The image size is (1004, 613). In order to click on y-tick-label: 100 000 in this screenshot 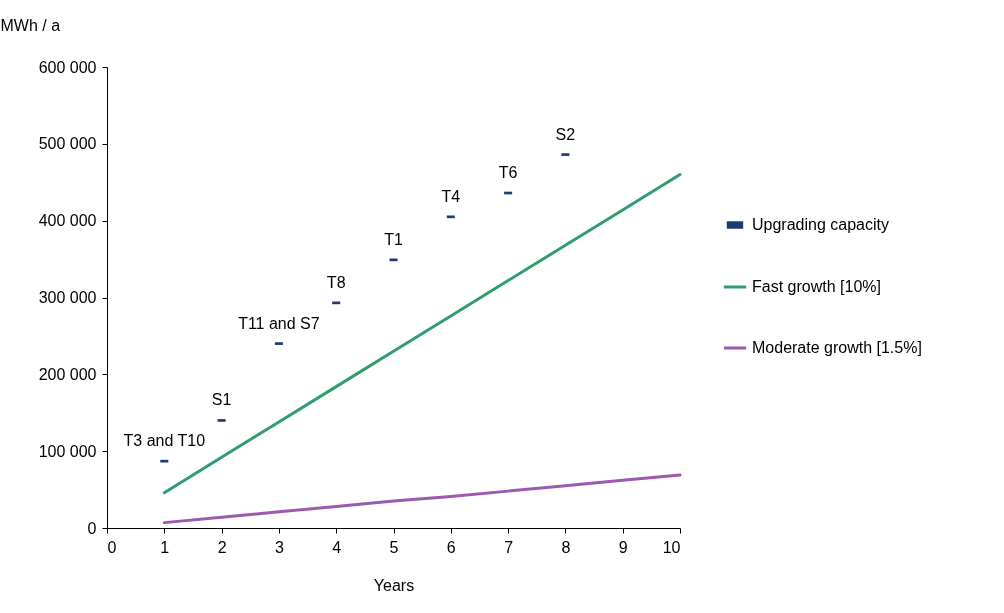, I will do `click(67, 451)`.